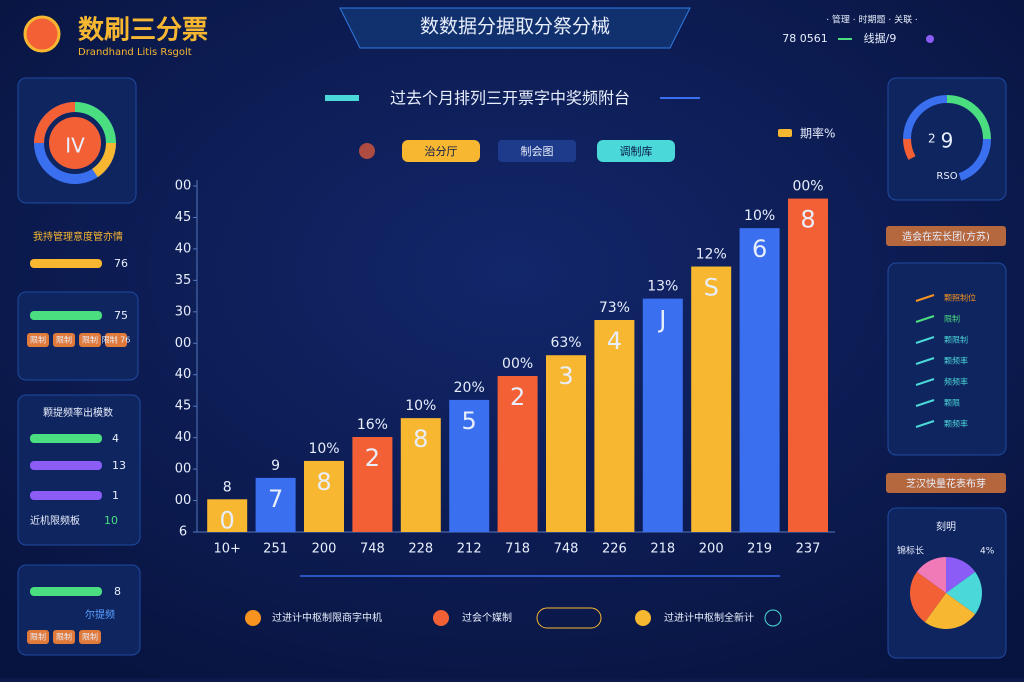  What do you see at coordinates (42, 34) in the screenshot?
I see `logo-icon` at bounding box center [42, 34].